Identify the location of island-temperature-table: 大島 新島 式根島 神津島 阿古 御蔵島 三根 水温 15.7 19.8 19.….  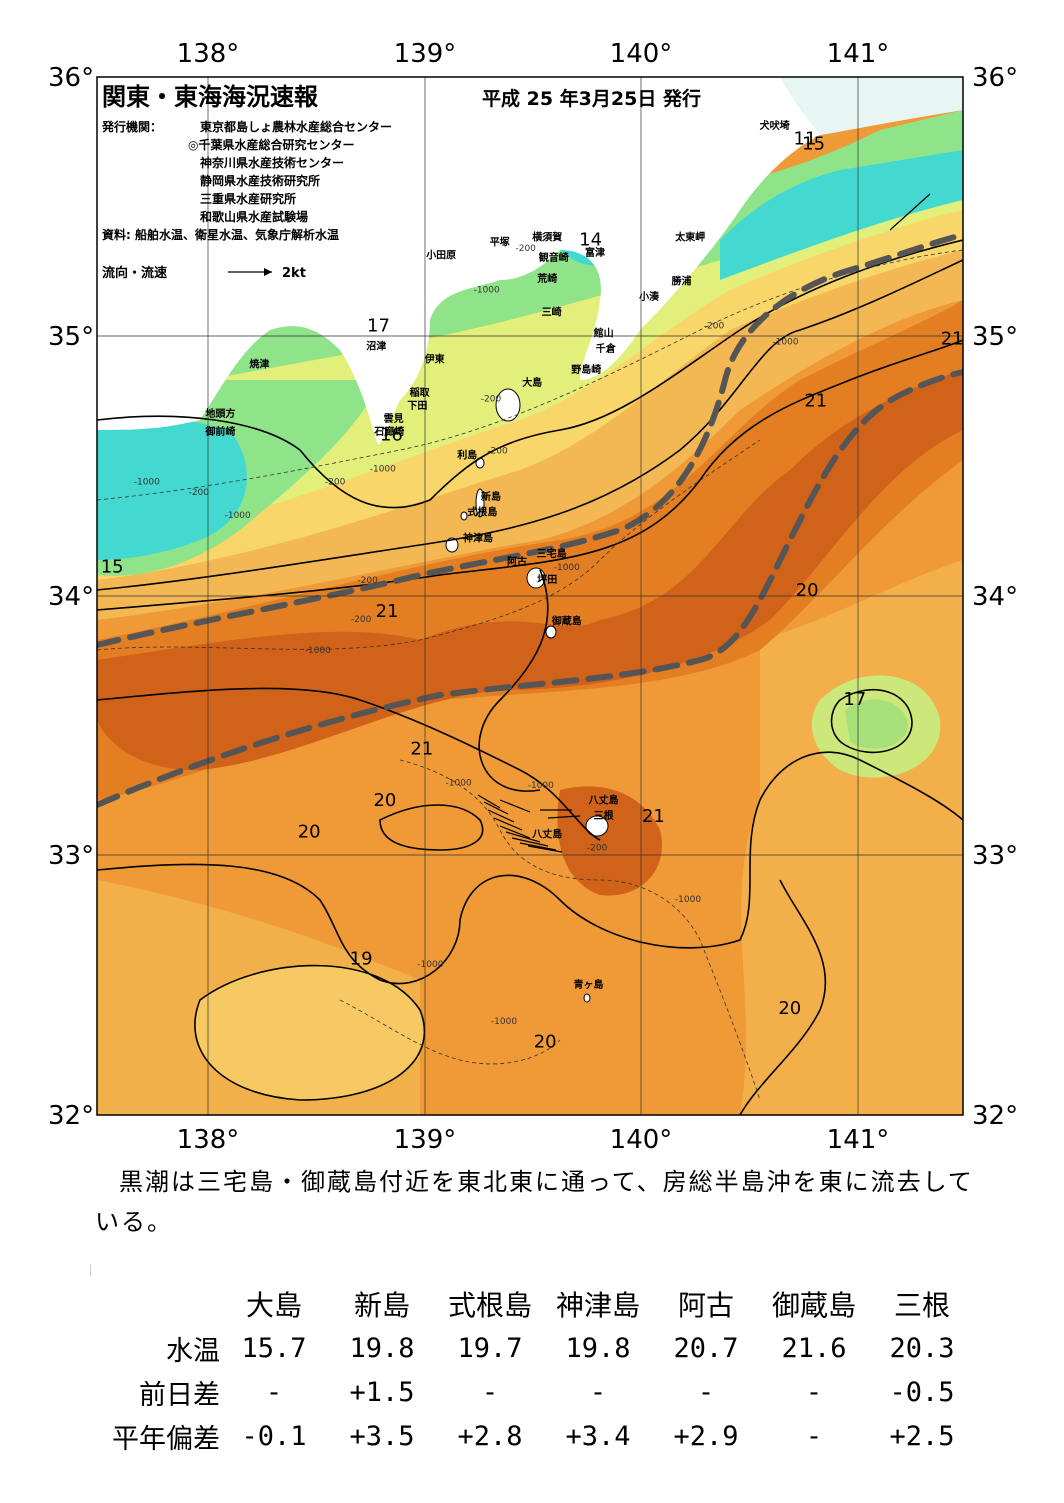
(528, 1370).